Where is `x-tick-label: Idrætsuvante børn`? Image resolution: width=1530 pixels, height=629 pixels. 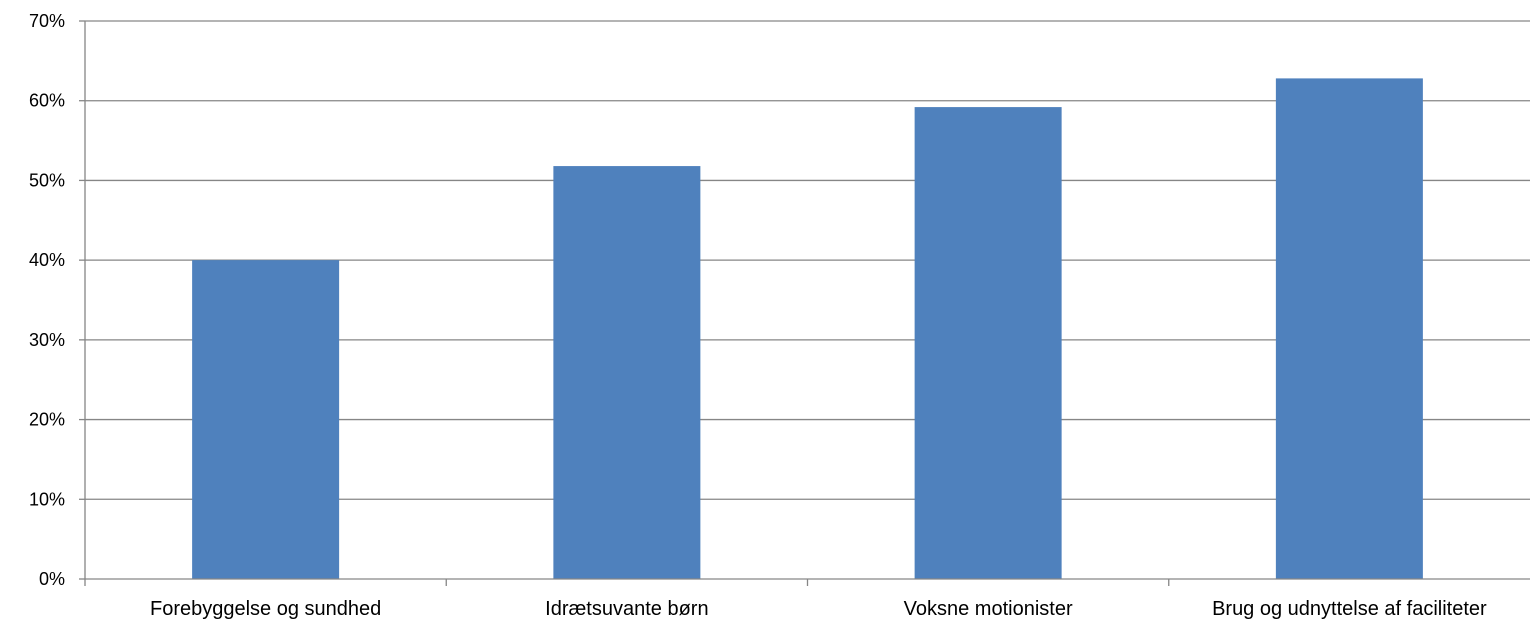 x-tick-label: Idrætsuvante børn is located at coordinates (626, 609).